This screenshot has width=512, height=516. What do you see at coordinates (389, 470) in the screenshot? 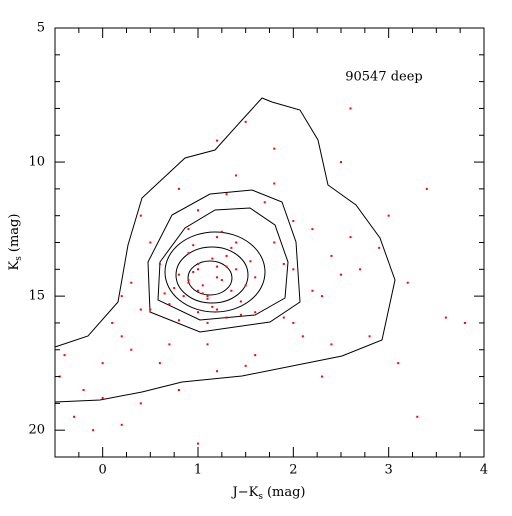
I see `x-tick-label: 3` at bounding box center [389, 470].